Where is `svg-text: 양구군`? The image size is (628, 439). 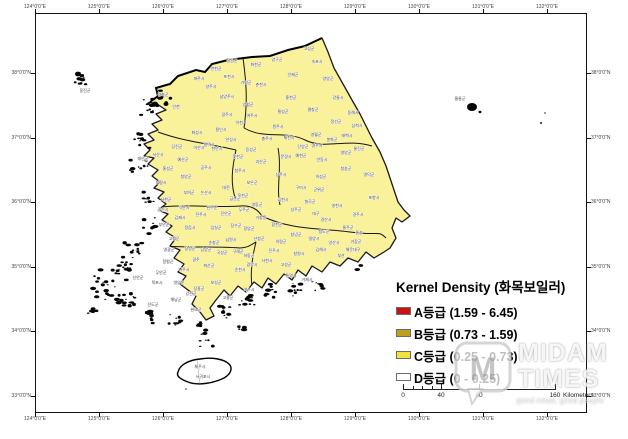 svg-text: 양구군 is located at coordinates (276, 59).